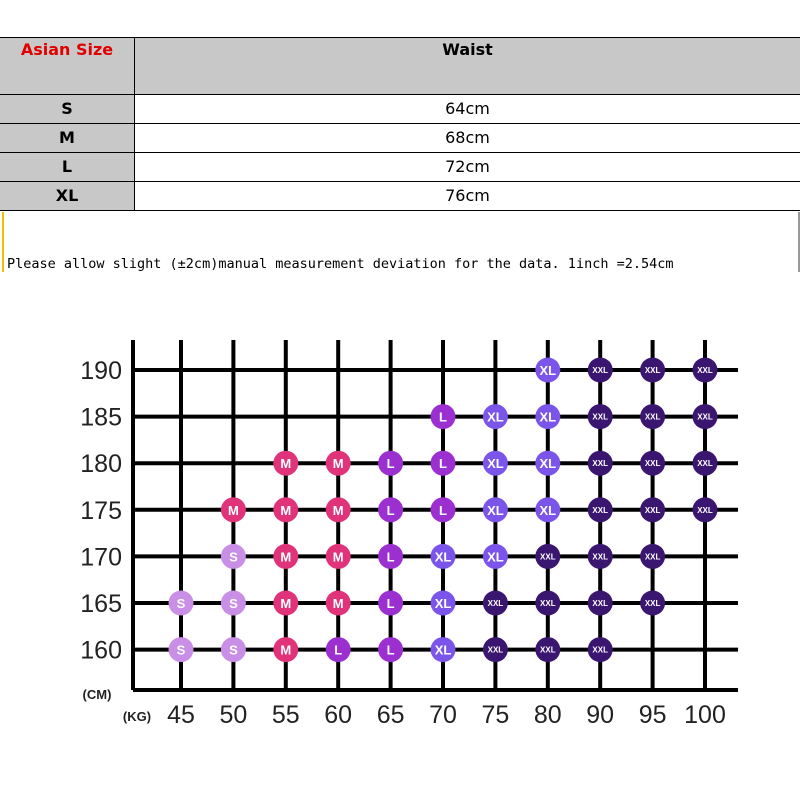 The height and width of the screenshot is (800, 800). I want to click on x-label: 70, so click(443, 715).